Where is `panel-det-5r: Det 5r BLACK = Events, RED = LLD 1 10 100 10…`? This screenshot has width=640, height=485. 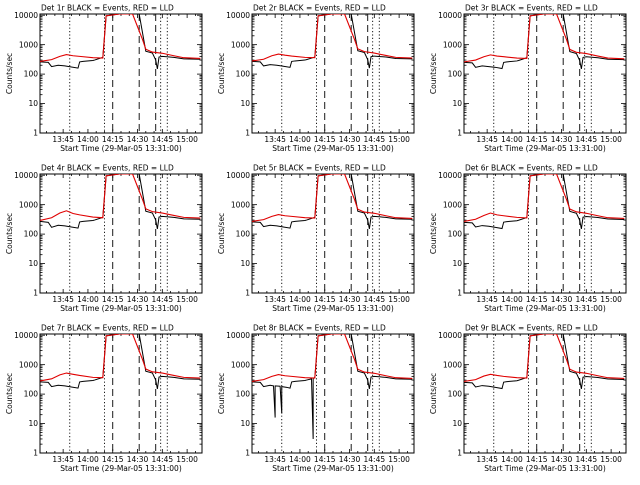 panel-det-5r: Det 5r BLACK = Events, RED = LLD 1 10 100 10… is located at coordinates (316, 238).